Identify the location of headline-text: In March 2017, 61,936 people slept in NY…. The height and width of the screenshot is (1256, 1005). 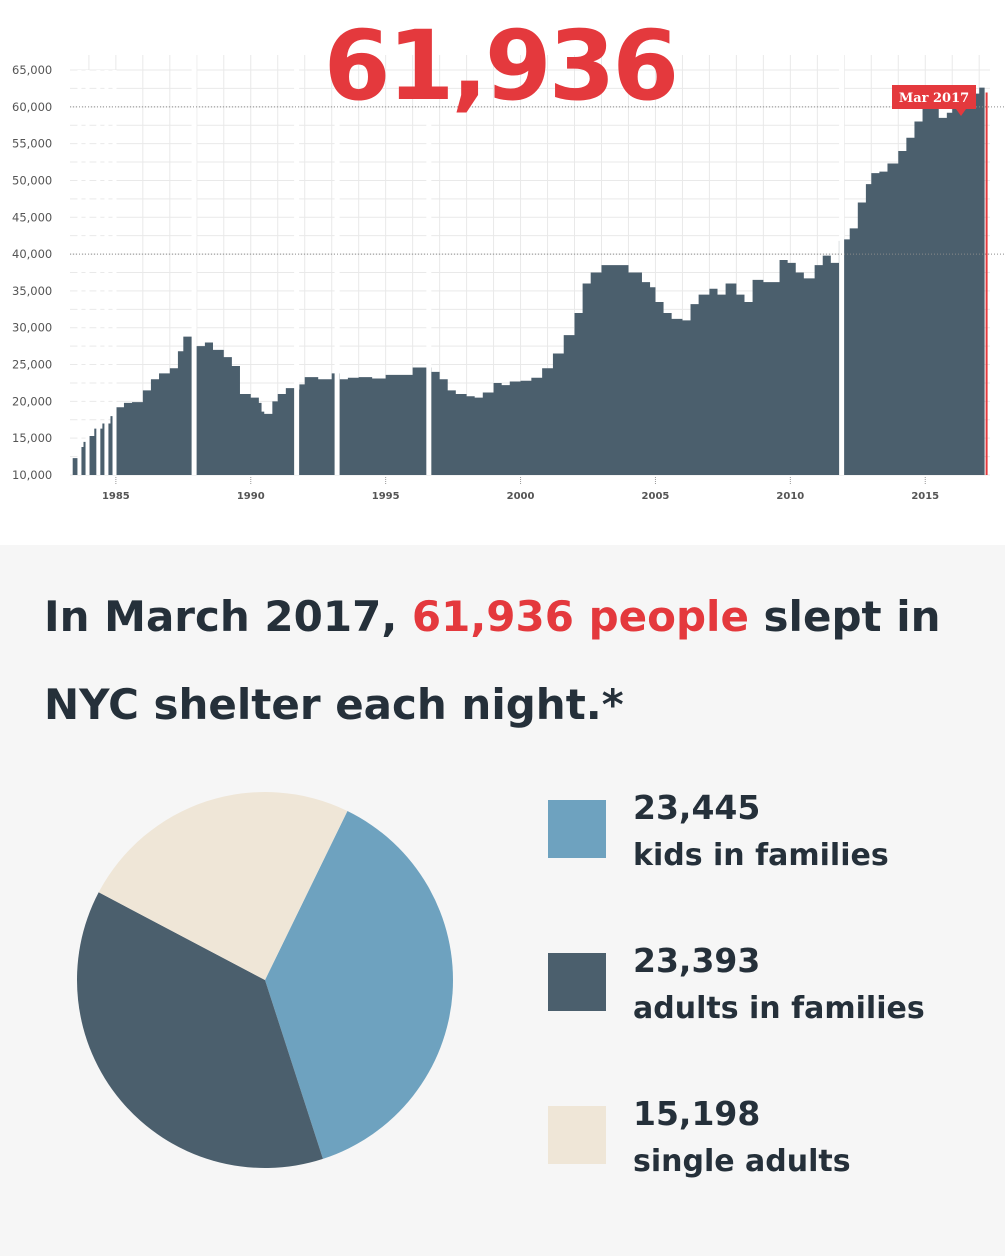
(509, 661).